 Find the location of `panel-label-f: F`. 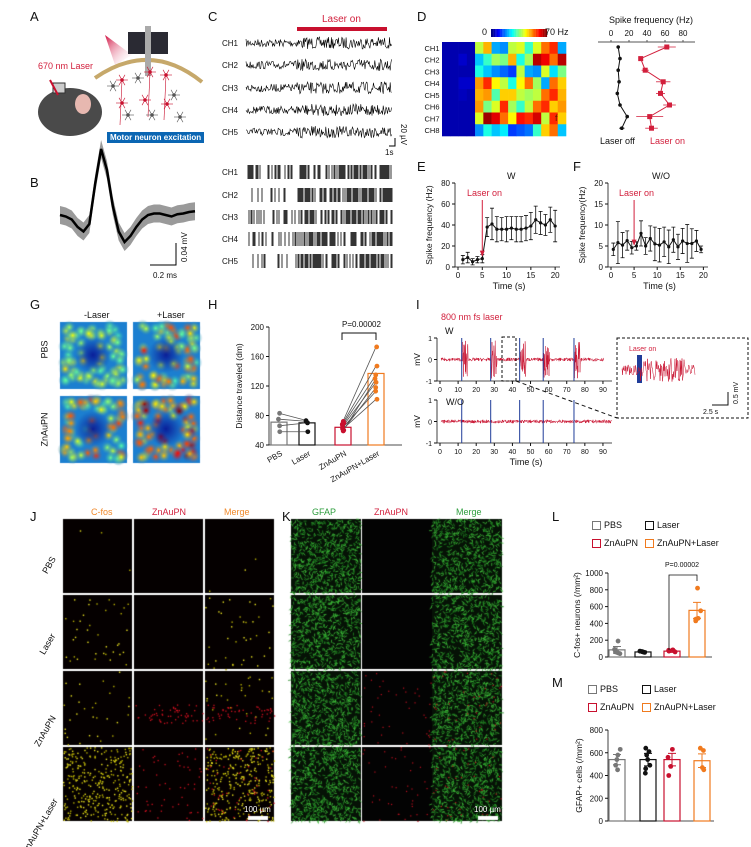

panel-label-f: F is located at coordinates (577, 166).